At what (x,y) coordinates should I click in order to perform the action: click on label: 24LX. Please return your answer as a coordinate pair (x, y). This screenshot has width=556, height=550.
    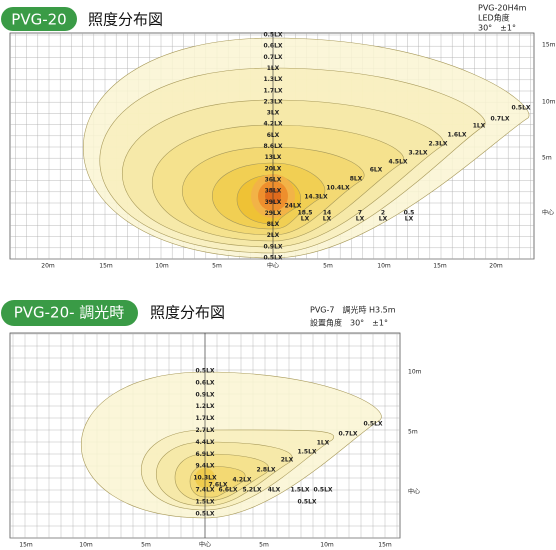
    Looking at the image, I should click on (293, 206).